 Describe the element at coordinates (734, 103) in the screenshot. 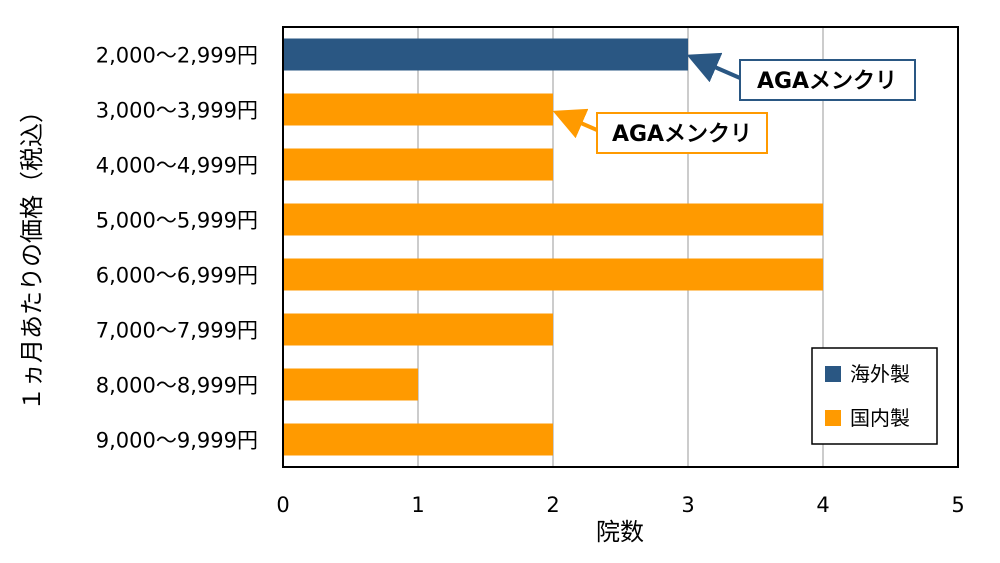

I see `callouts: AGAメンクリ AGAメンクリ` at that location.